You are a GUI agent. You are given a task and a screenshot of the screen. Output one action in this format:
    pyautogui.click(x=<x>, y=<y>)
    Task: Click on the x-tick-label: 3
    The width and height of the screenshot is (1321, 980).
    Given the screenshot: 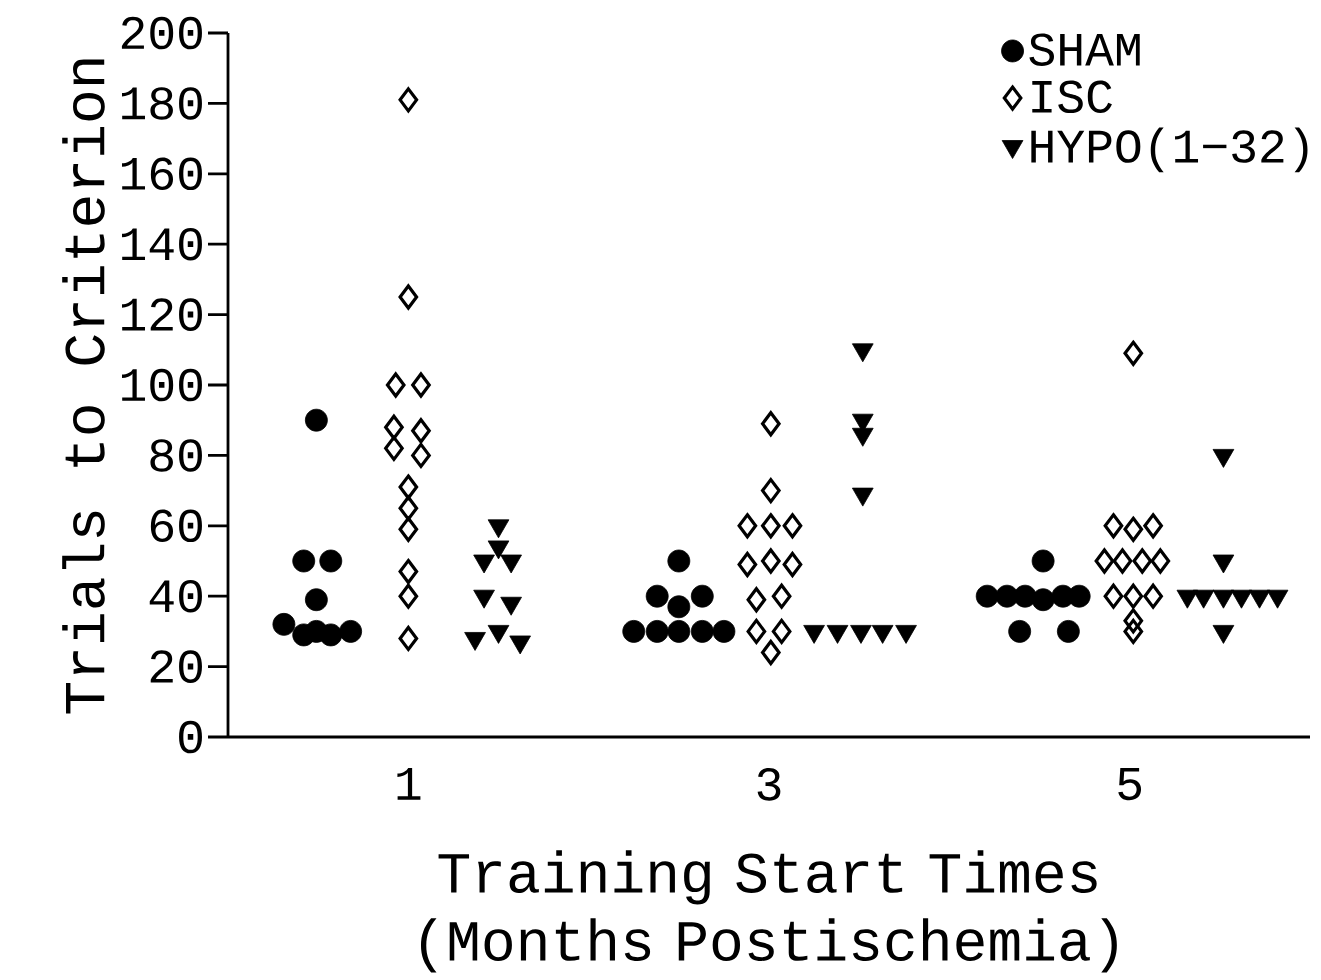 What is the action you would take?
    pyautogui.click(x=769, y=784)
    